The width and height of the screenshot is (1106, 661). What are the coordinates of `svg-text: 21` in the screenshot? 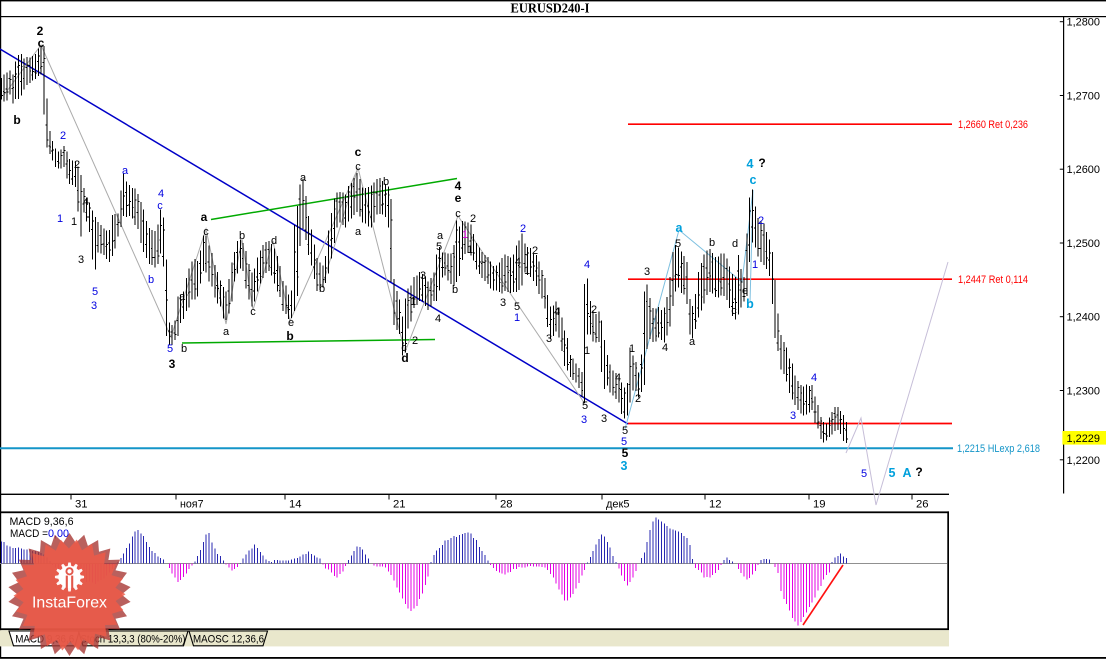 It's located at (399, 505).